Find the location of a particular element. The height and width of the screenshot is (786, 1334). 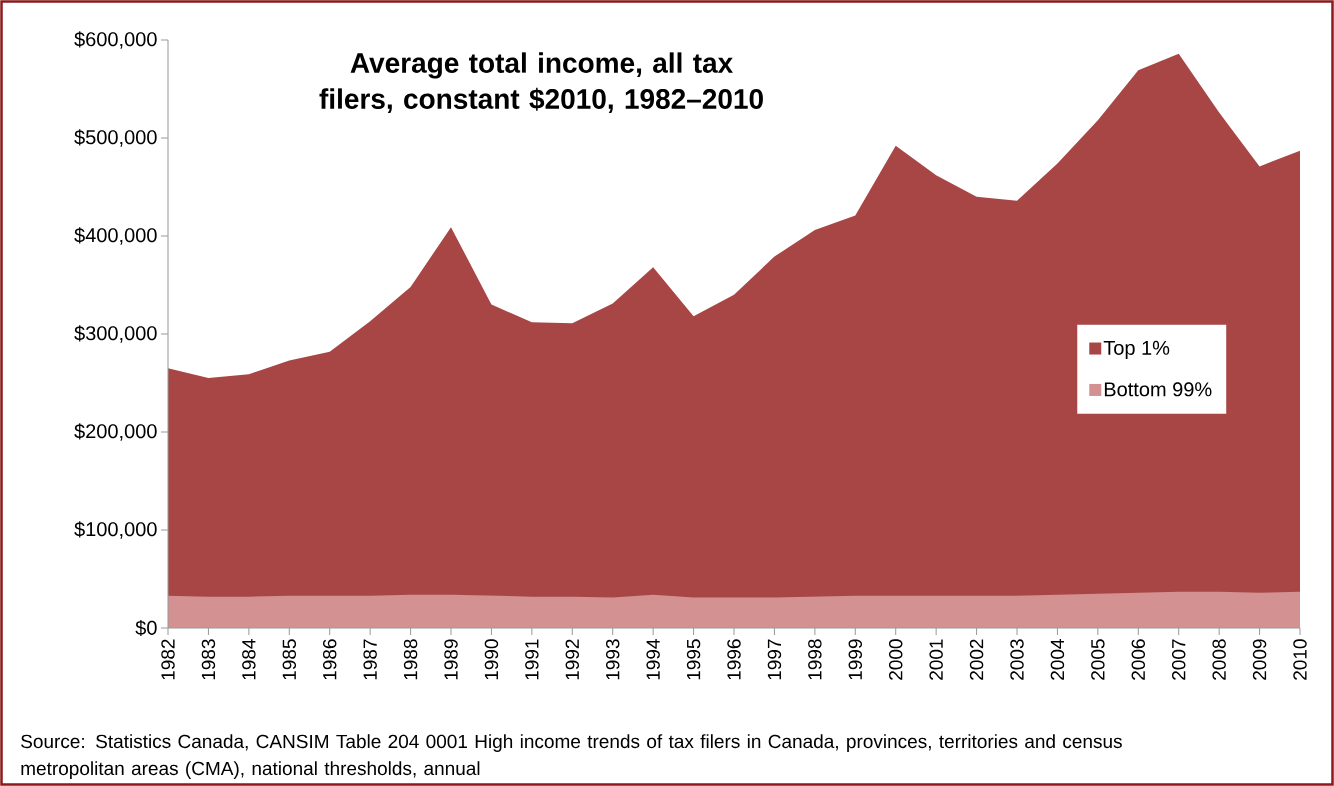

x-tick-label: 1997 is located at coordinates (774, 659).